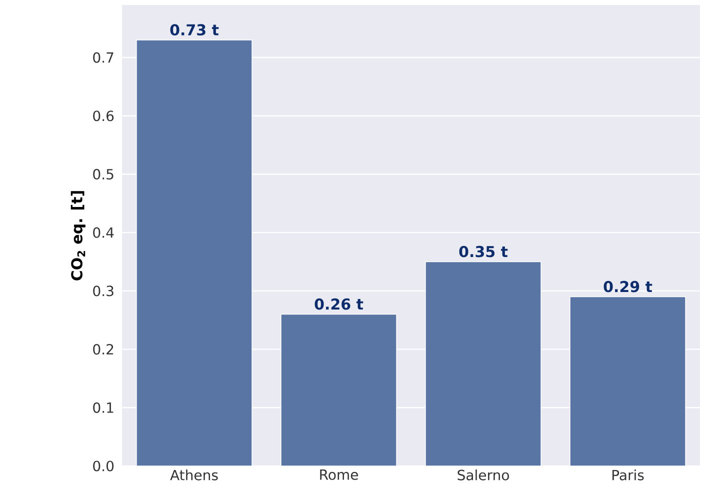 This screenshot has width=702, height=502. What do you see at coordinates (194, 475) in the screenshot?
I see `x-tick-label: Athens` at bounding box center [194, 475].